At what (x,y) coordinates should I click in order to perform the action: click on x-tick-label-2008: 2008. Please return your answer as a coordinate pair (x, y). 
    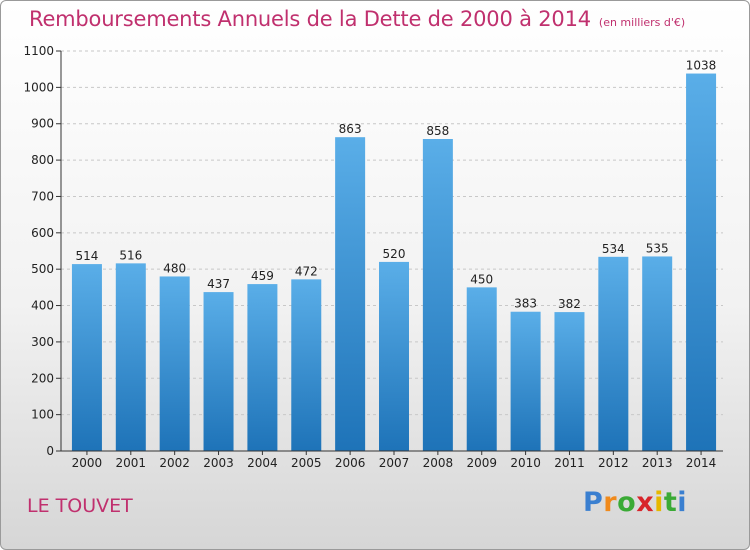
    Looking at the image, I should click on (438, 463).